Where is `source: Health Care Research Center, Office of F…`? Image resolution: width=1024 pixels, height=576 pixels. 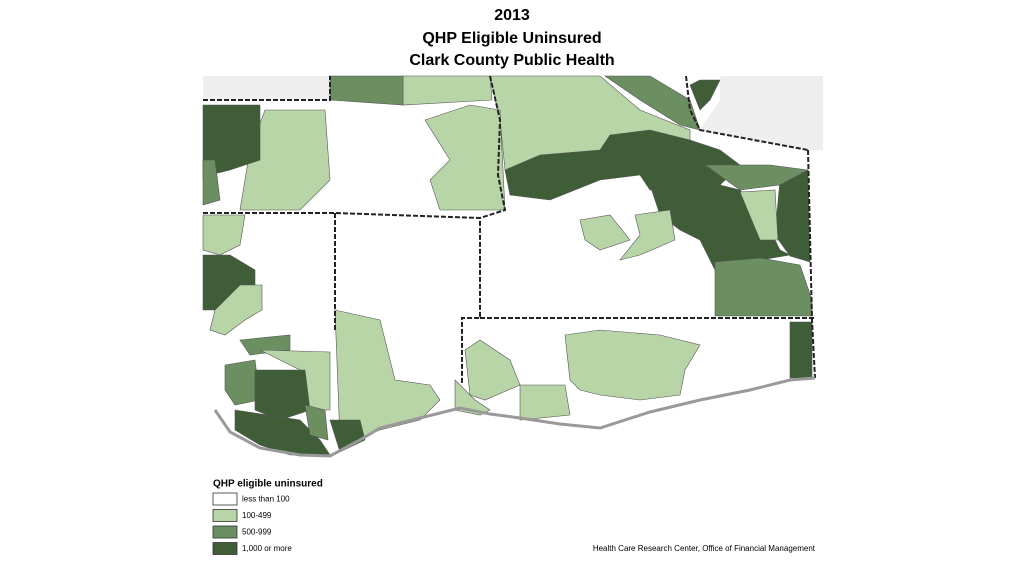
source: Health Care Research Center, Office of F… is located at coordinates (704, 548).